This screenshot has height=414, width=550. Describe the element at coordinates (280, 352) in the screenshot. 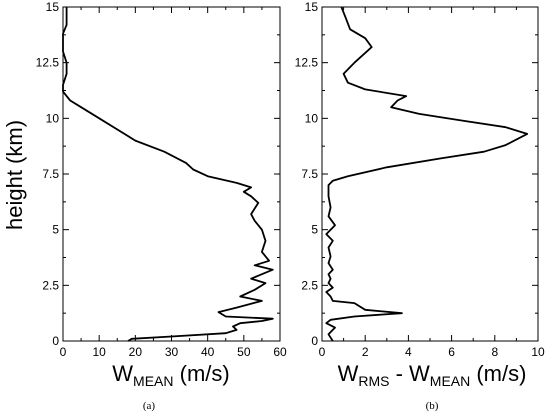

I see `panel-a-x-tick-label: 60` at that location.